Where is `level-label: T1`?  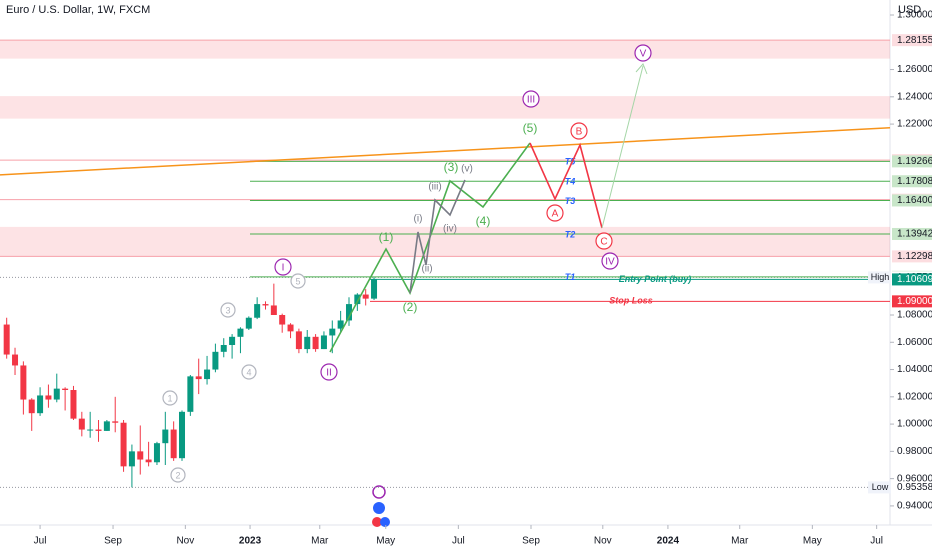
level-label: T1 is located at coordinates (570, 277).